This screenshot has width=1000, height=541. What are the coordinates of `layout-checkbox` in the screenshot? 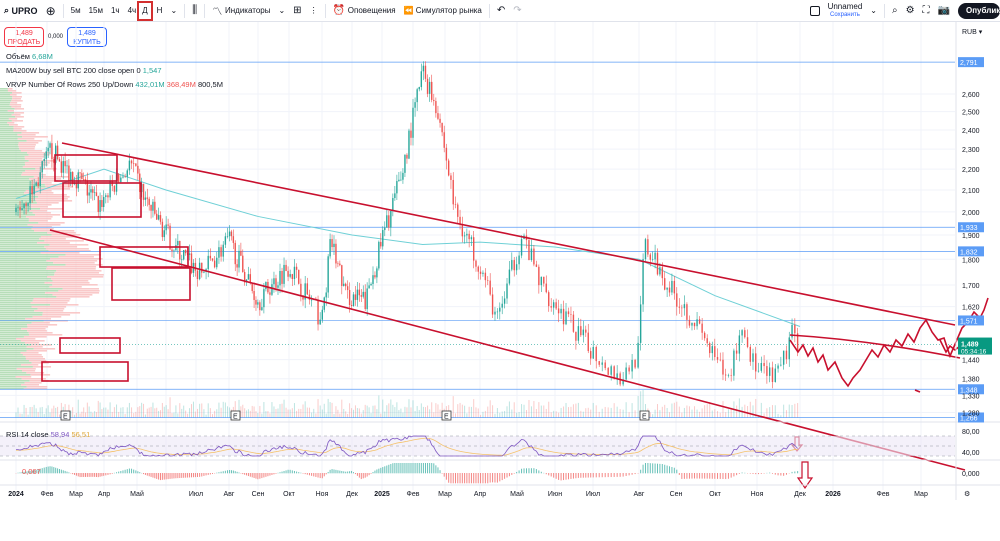 It's located at (815, 11).